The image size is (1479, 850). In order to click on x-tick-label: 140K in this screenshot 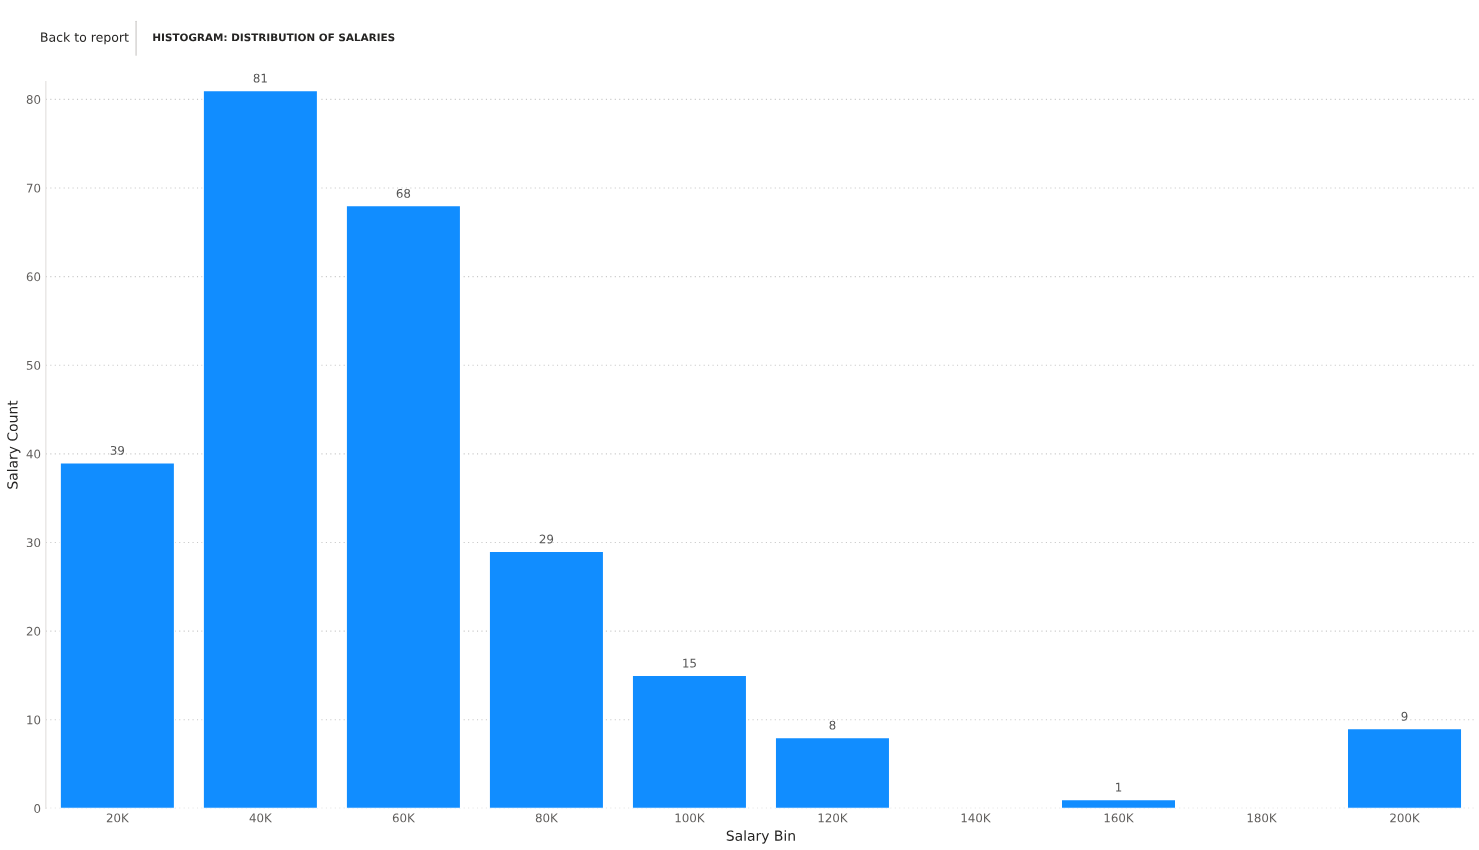, I will do `click(976, 818)`.